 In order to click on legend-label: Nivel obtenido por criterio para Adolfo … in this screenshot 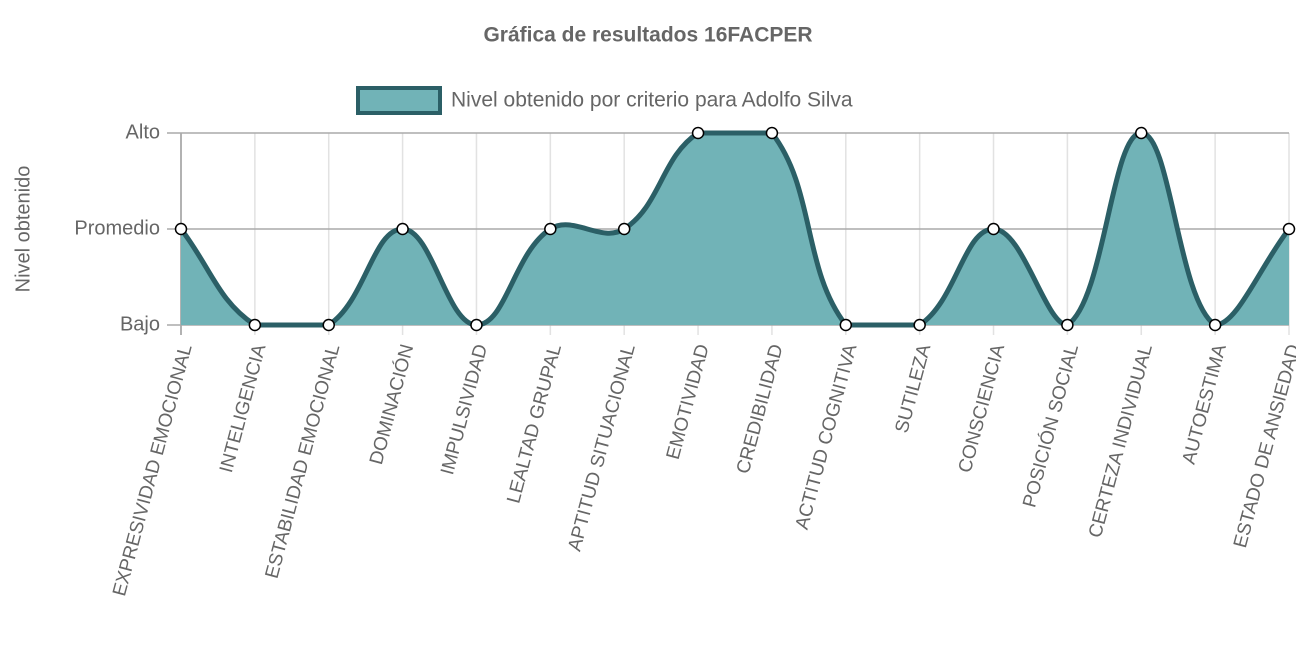, I will do `click(652, 100)`.